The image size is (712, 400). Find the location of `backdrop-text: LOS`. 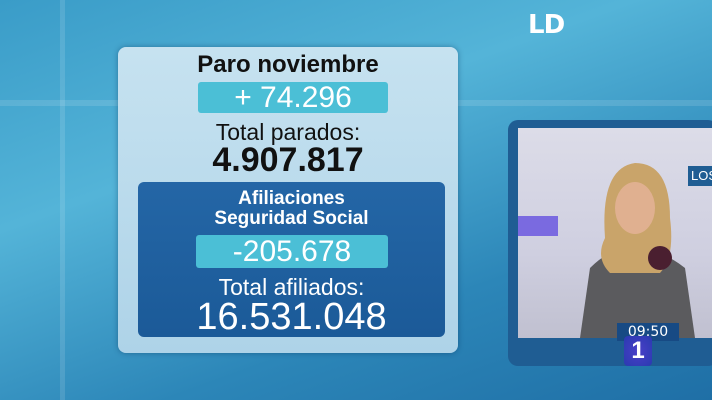

backdrop-text: LOS is located at coordinates (700, 176).